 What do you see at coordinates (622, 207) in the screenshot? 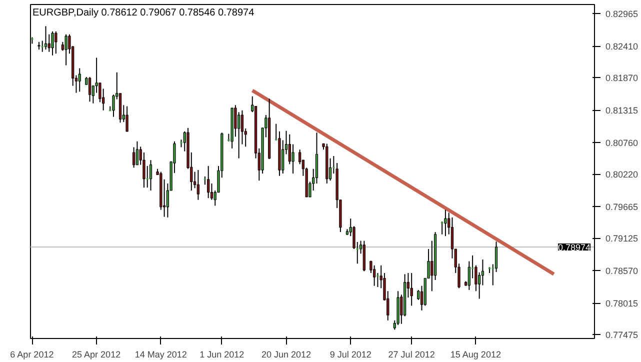
I see `y-tick-label: 0.79665` at bounding box center [622, 207].